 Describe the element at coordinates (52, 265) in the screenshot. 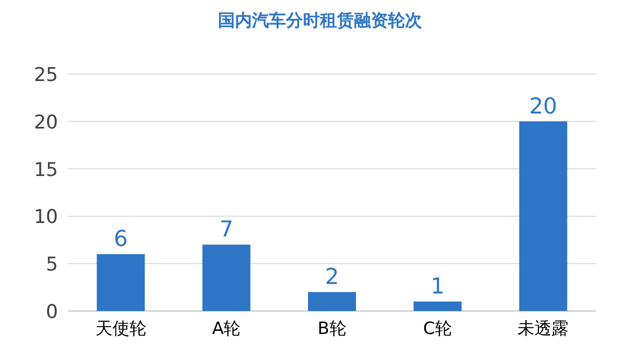

I see `y-tick-label: 5` at that location.